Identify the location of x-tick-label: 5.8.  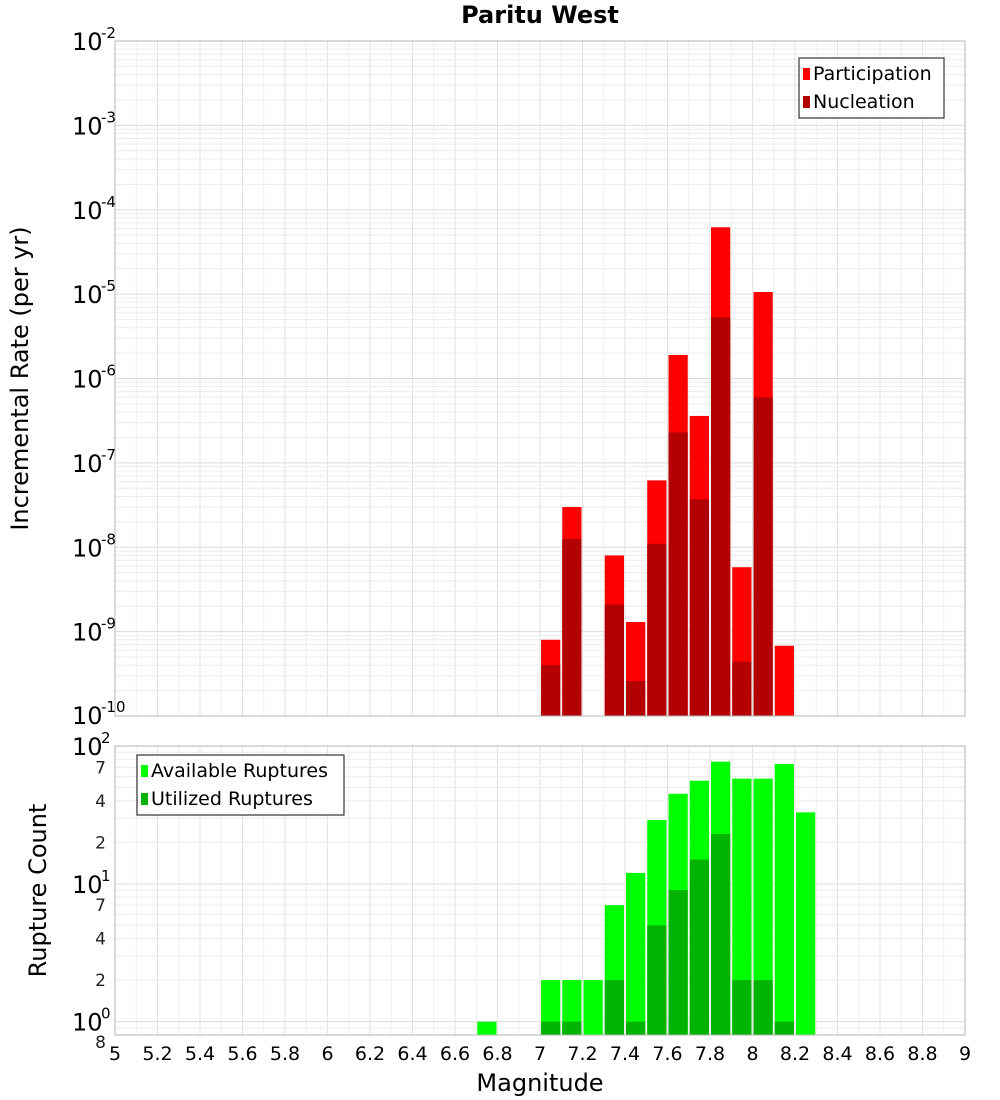
(285, 1054).